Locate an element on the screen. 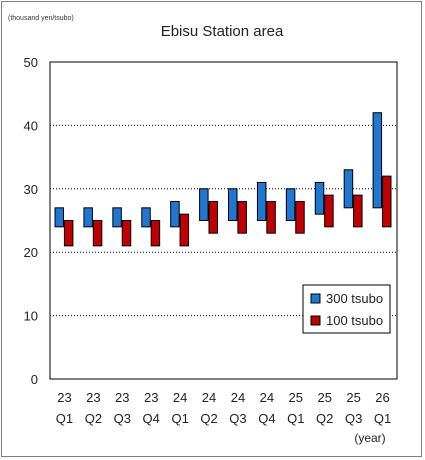  y-tick-label-50: 50 is located at coordinates (31, 62).